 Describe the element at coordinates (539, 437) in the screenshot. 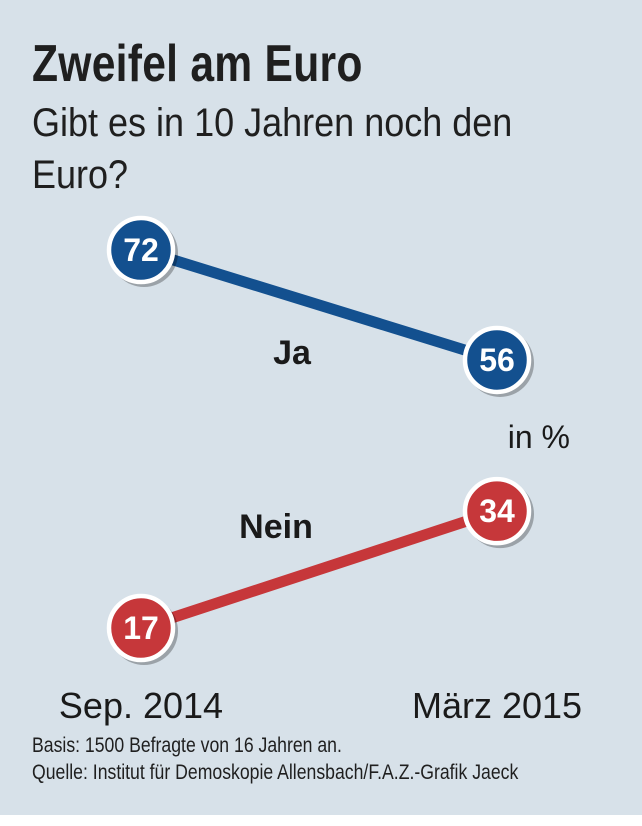

I see `unit-label: in %` at that location.